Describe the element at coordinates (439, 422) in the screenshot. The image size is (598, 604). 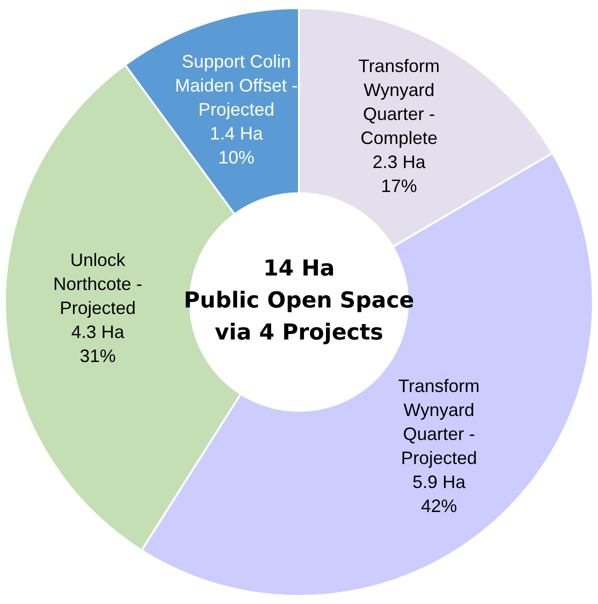
I see `slice-label: Transform Wynyard Quarter - Projected` at that location.